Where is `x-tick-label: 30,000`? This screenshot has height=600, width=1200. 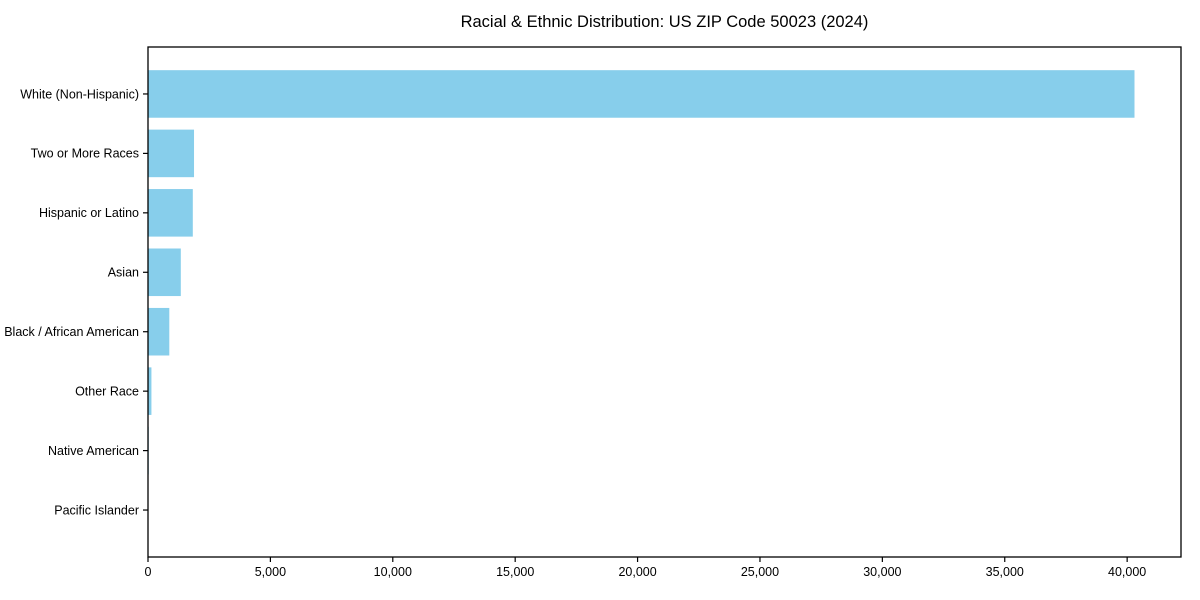
x-tick-label: 30,000 is located at coordinates (882, 572).